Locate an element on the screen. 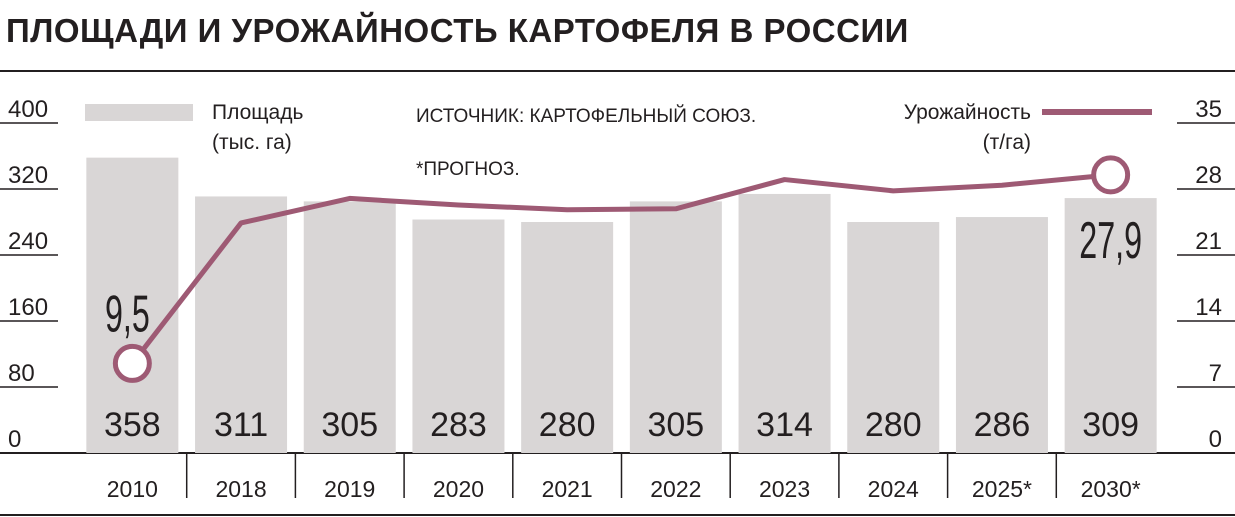 The width and height of the screenshot is (1235, 517). category-label: 2025* is located at coordinates (1002, 489).